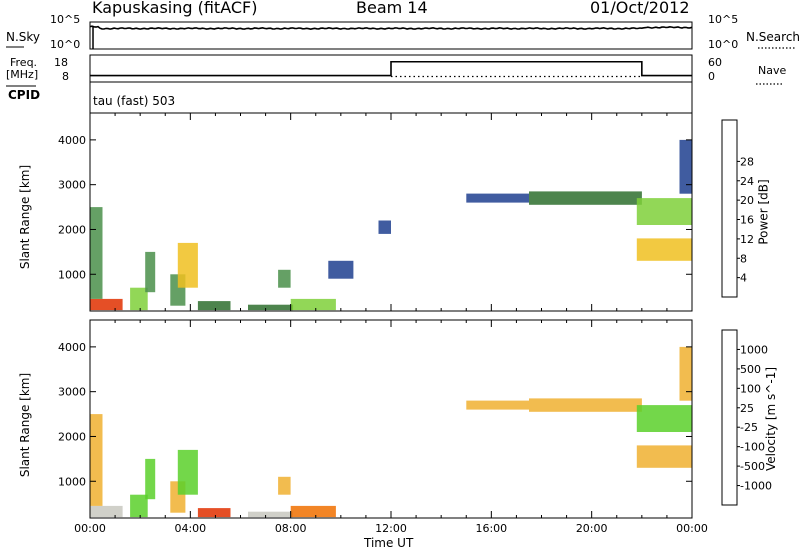 The height and width of the screenshot is (554, 800). What do you see at coordinates (72, 274) in the screenshot?
I see `y-tick-label-power-0: 1000` at bounding box center [72, 274].